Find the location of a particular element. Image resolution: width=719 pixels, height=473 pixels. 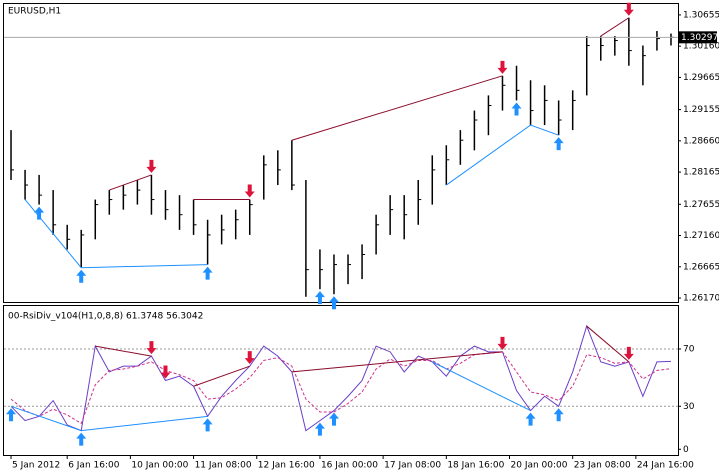

last-price-box is located at coordinates (698, 37).